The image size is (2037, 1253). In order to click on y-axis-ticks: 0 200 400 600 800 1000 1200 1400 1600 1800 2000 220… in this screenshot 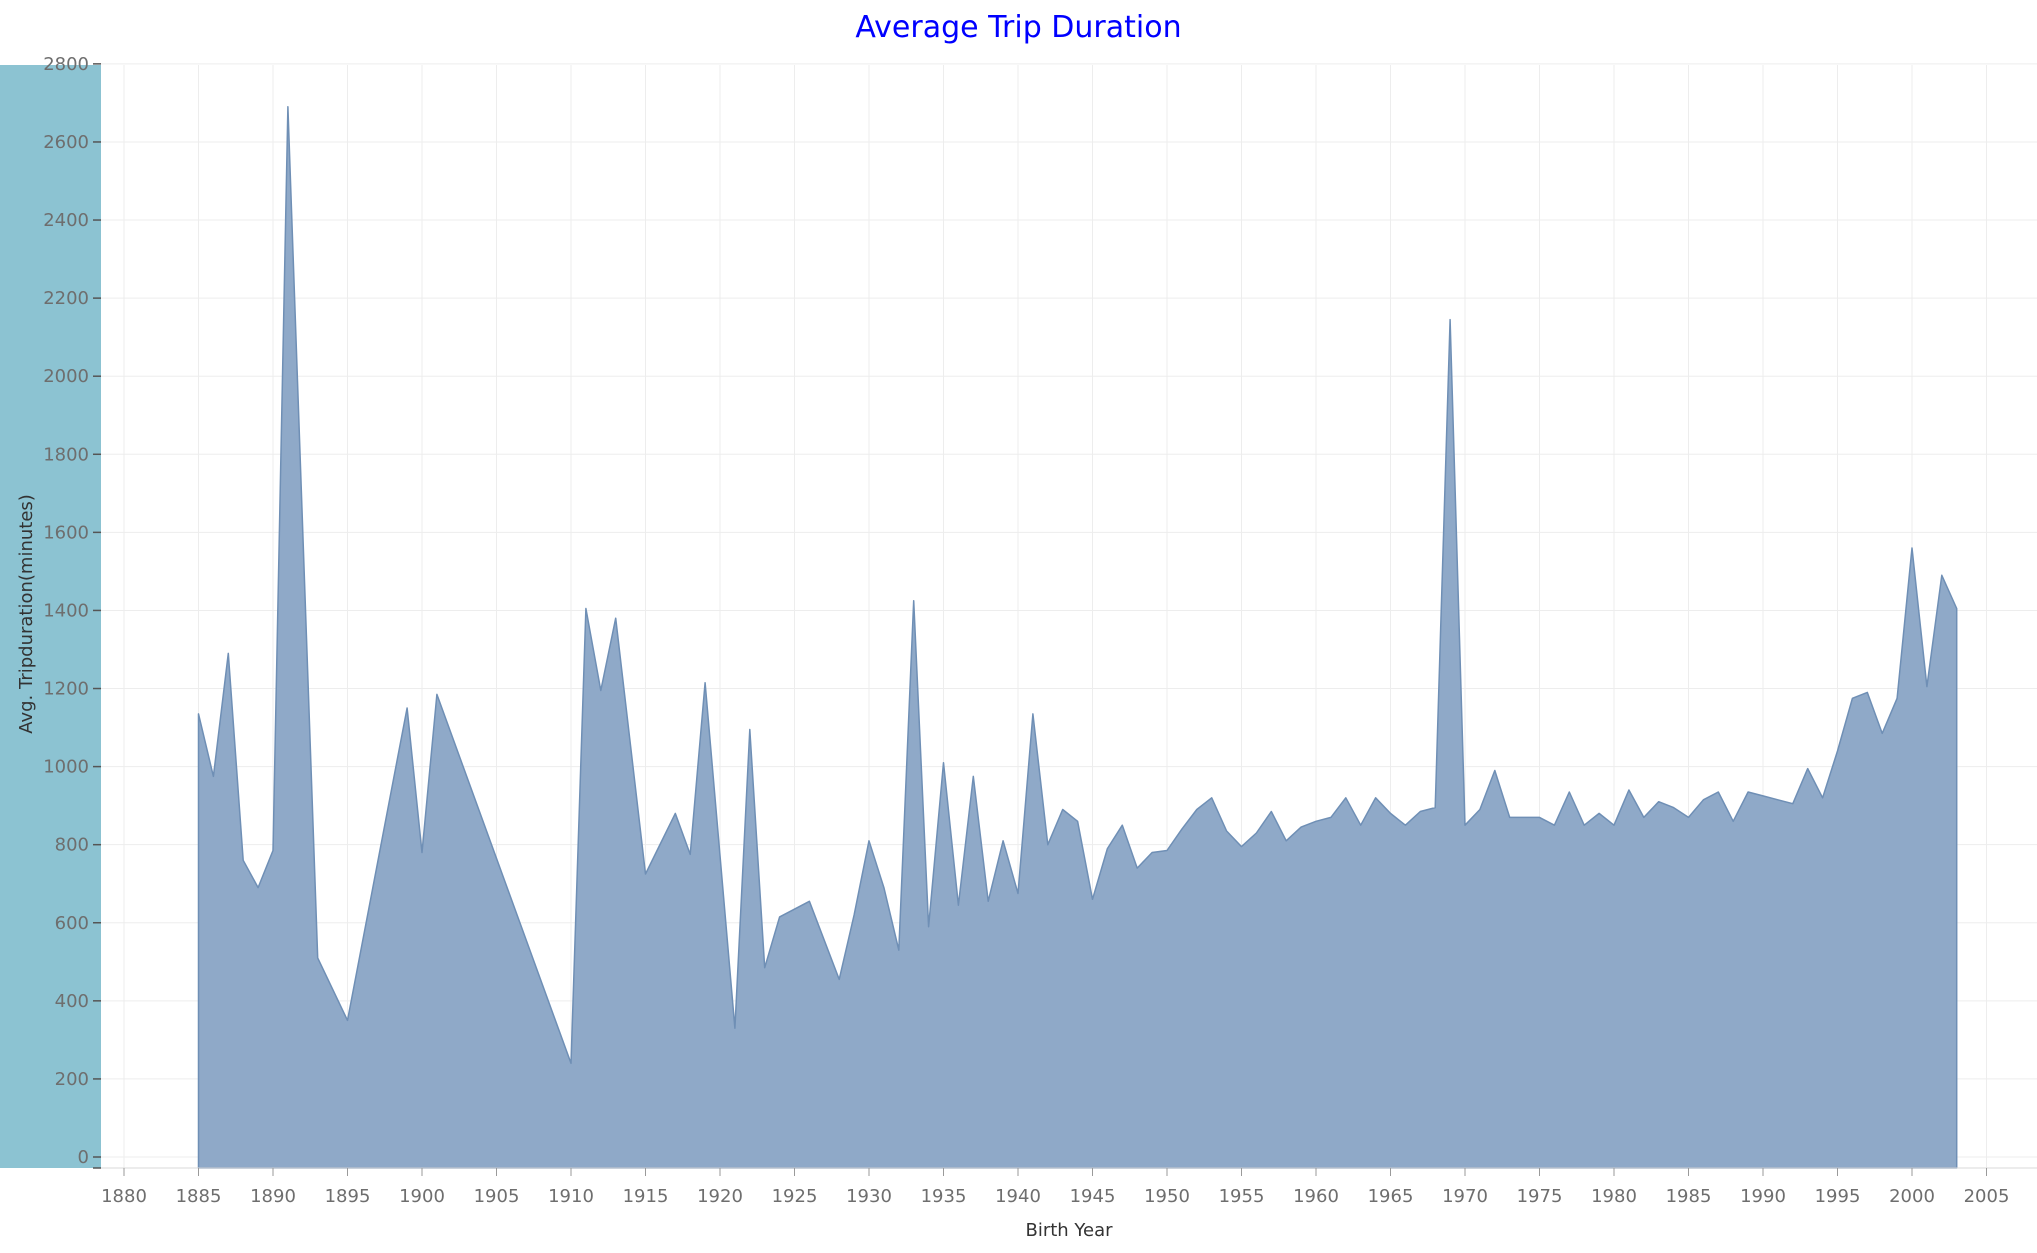, I will do `click(72, 611)`.